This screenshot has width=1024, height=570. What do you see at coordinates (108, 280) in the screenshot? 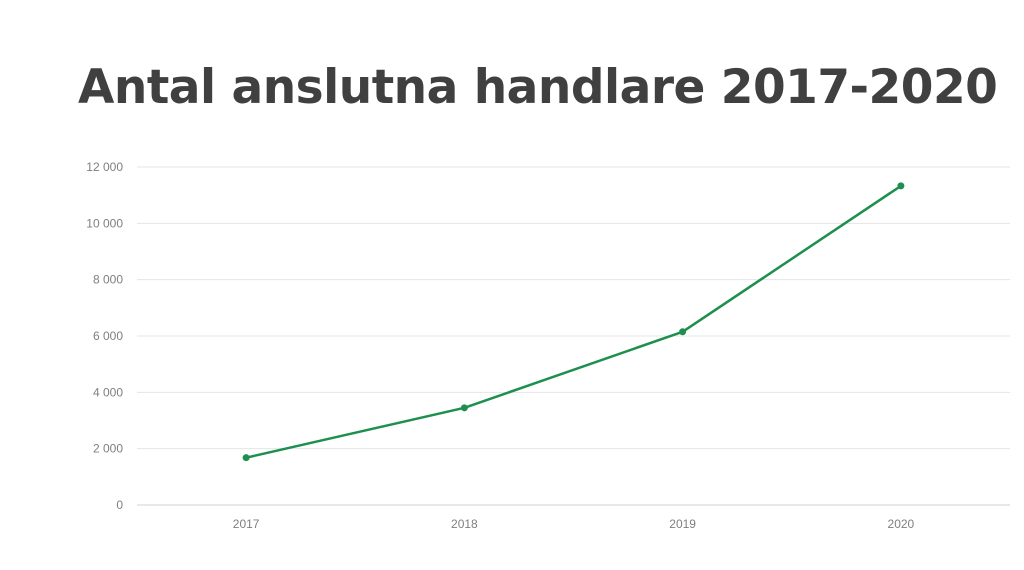
I see `y-tick-label: 8 000` at bounding box center [108, 280].